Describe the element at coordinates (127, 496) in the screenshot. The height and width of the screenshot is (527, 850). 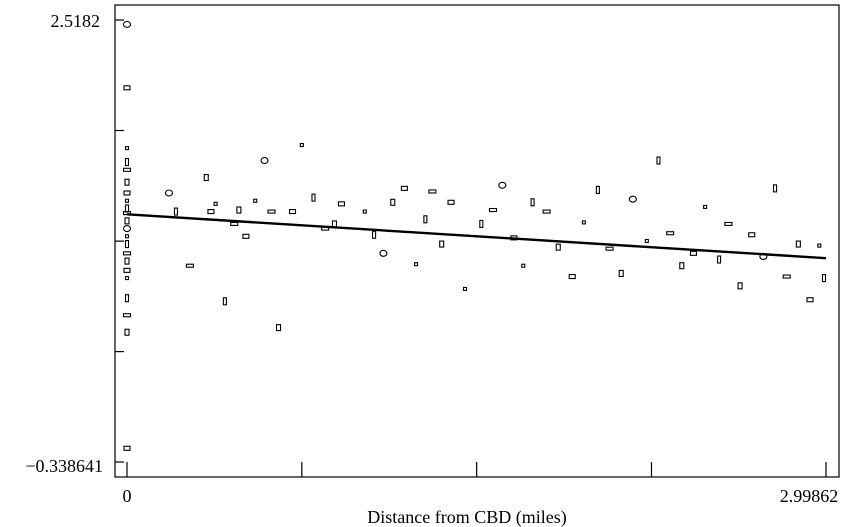
I see `x-tick-label-left: 0` at that location.